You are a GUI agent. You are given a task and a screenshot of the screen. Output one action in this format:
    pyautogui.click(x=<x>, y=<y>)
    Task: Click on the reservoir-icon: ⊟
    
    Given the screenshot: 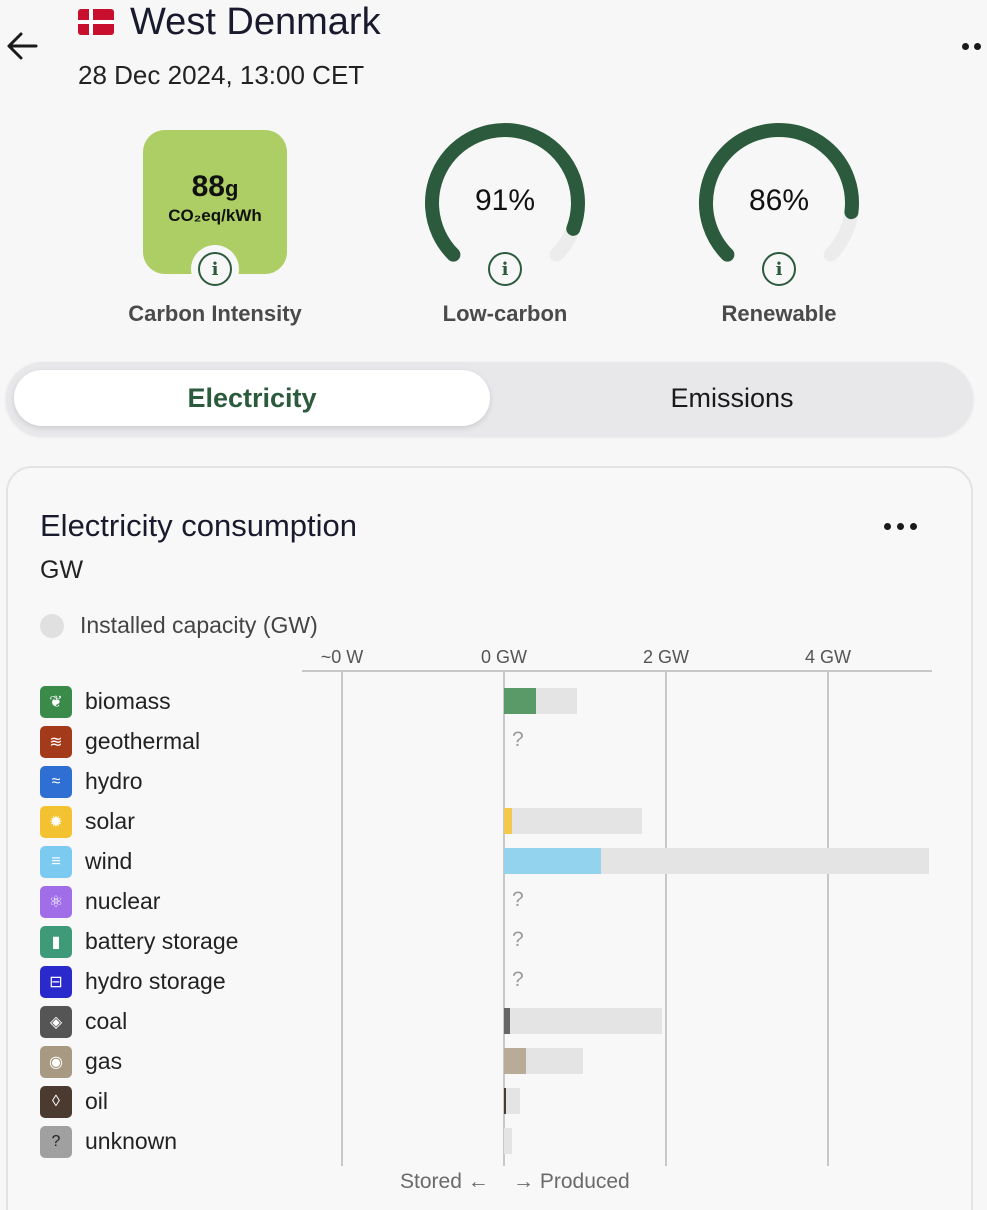 What is the action you would take?
    pyautogui.click(x=56, y=982)
    